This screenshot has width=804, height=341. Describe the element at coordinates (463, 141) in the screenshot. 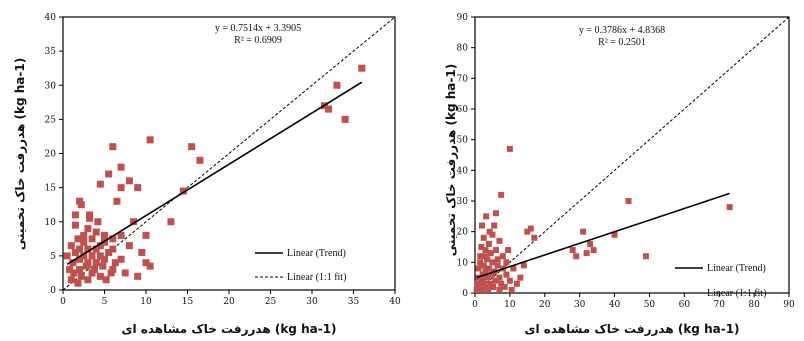

I see `y-tick-label: 50` at that location.